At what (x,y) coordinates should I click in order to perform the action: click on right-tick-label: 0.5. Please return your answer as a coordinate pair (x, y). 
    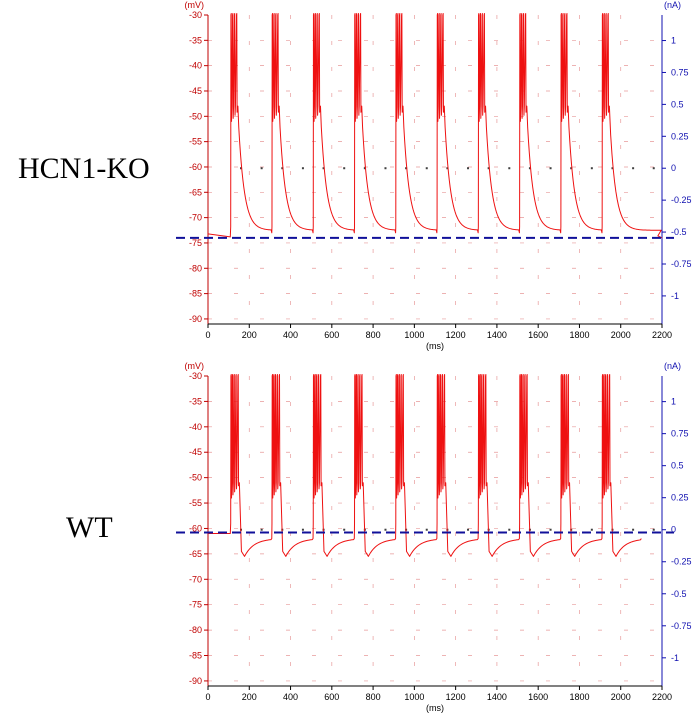
    Looking at the image, I should click on (677, 104).